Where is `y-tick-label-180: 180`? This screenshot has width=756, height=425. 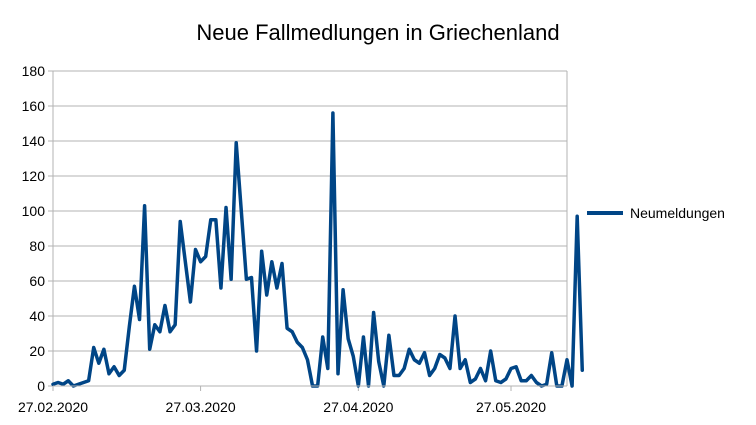 y-tick-label-180: 180 is located at coordinates (34, 71).